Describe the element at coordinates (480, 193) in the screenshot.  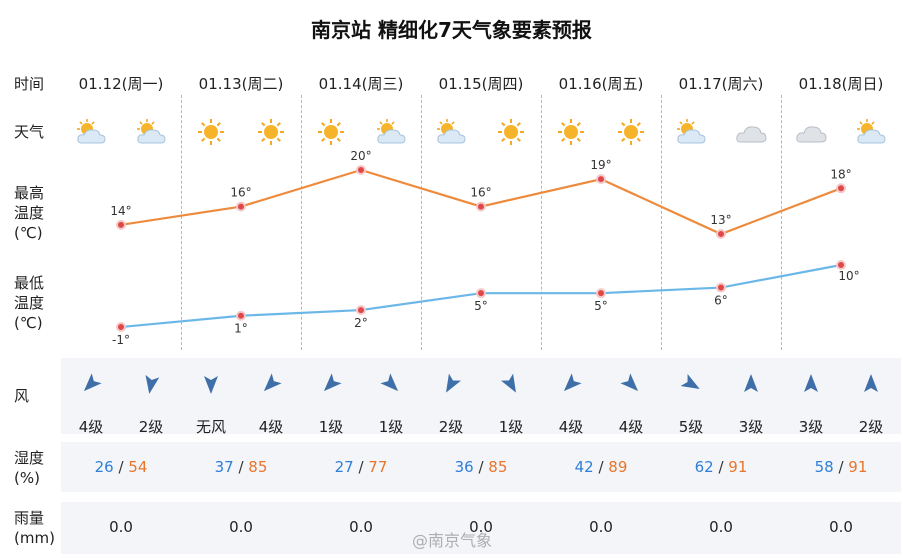
I see `tmax-label: 16°` at that location.